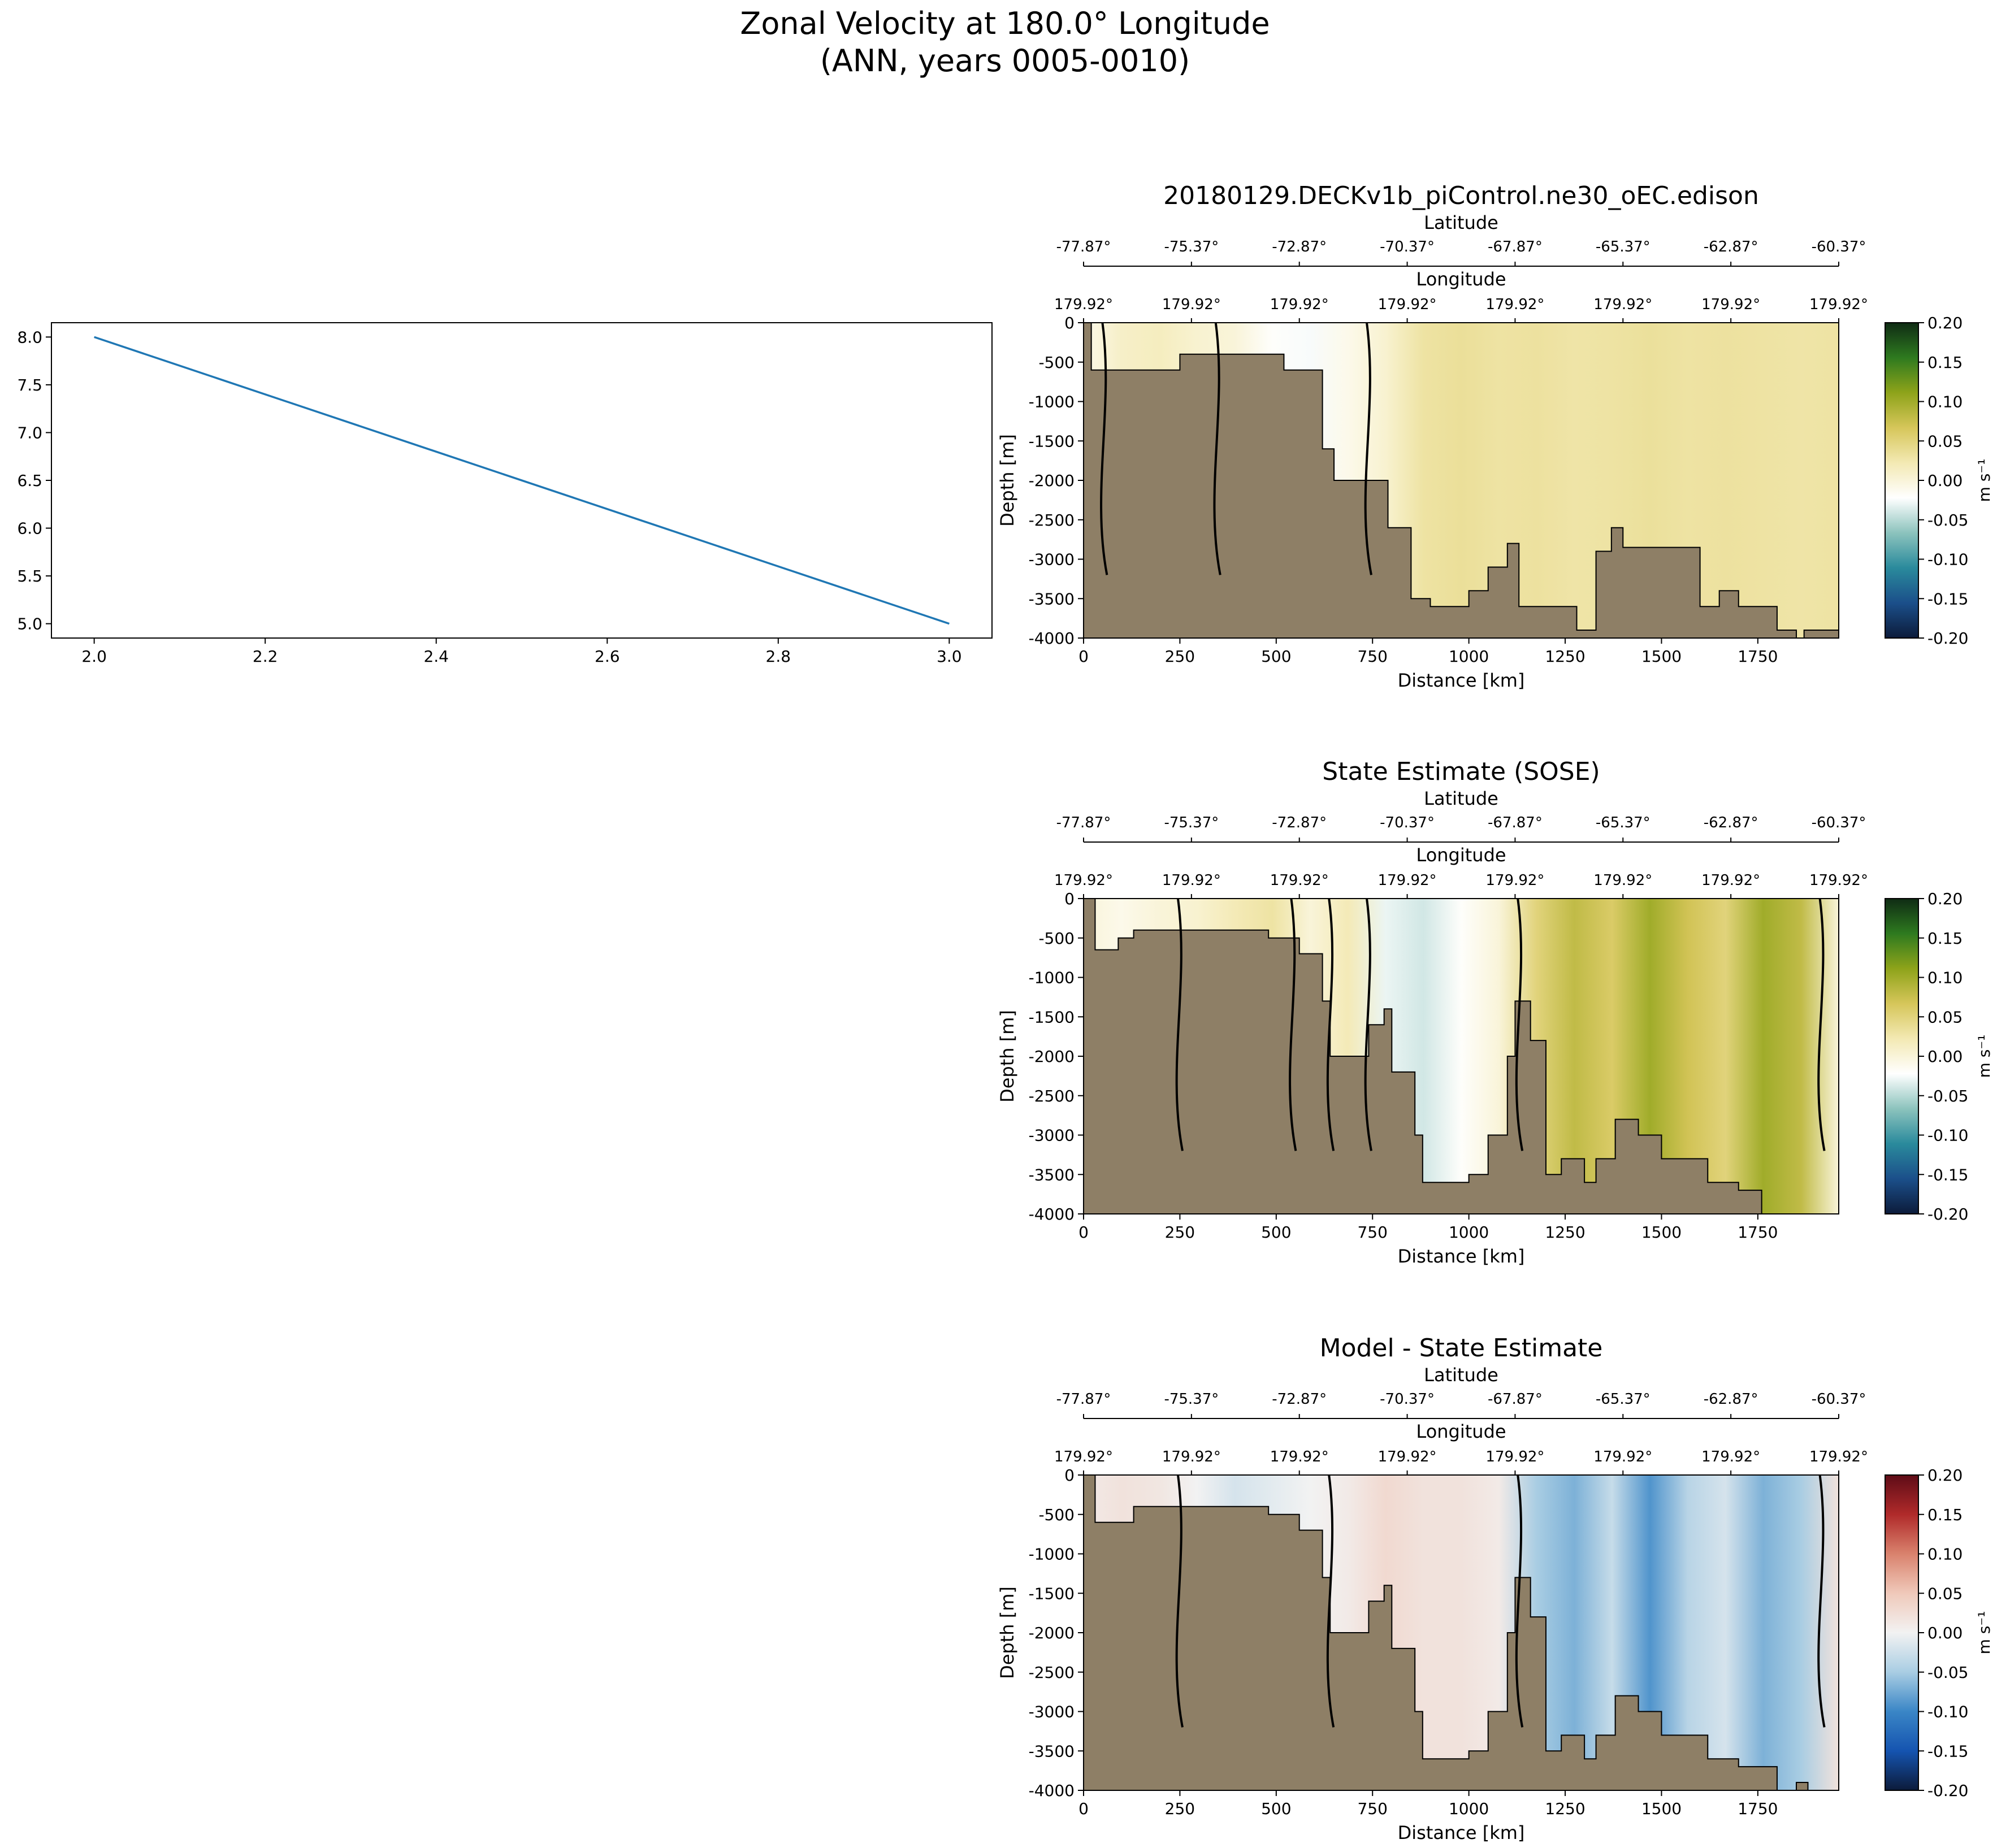  I want to click on line-series, so click(522, 480).